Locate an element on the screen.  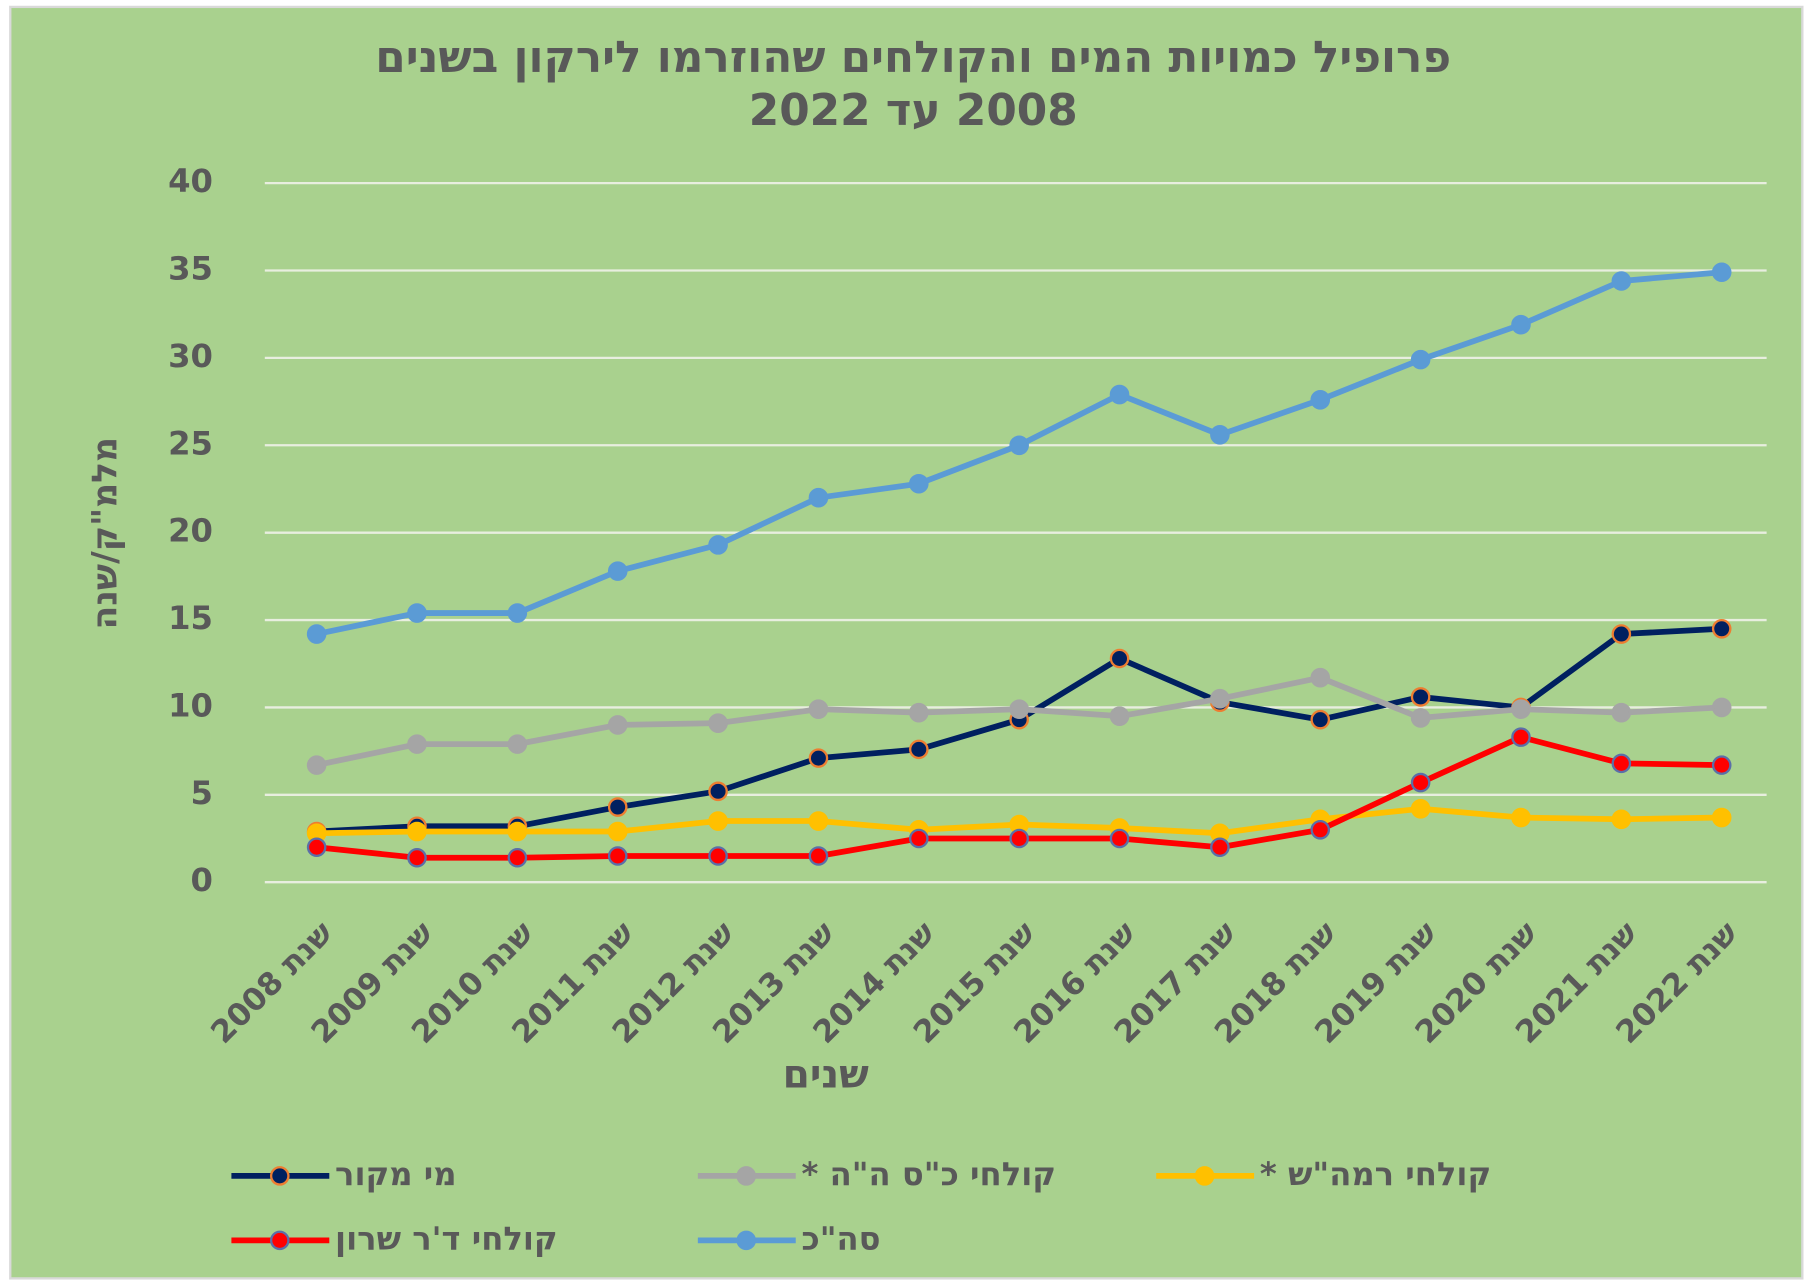
y-tick-label: 25 is located at coordinates (190, 443).